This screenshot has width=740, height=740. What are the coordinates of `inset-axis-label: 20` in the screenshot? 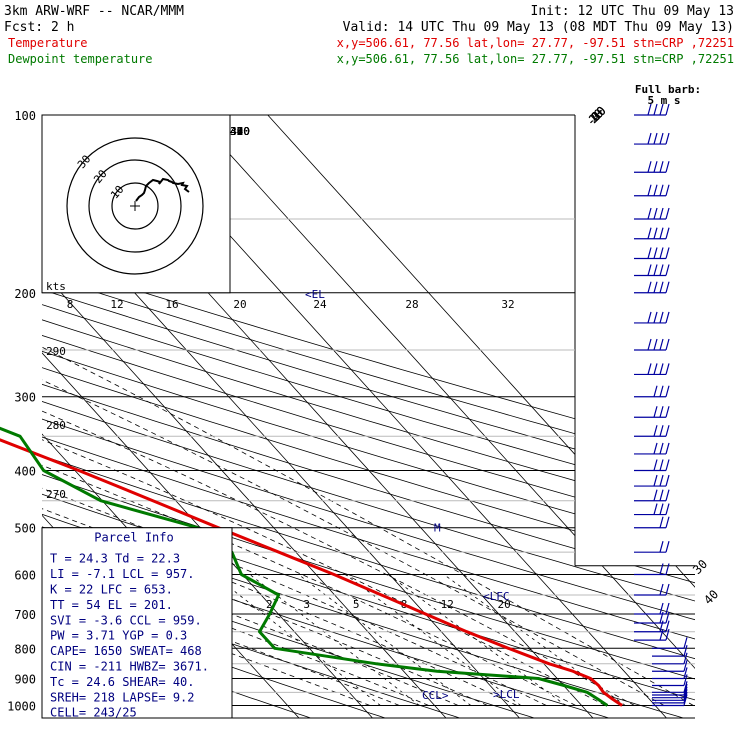 It's located at (239, 304).